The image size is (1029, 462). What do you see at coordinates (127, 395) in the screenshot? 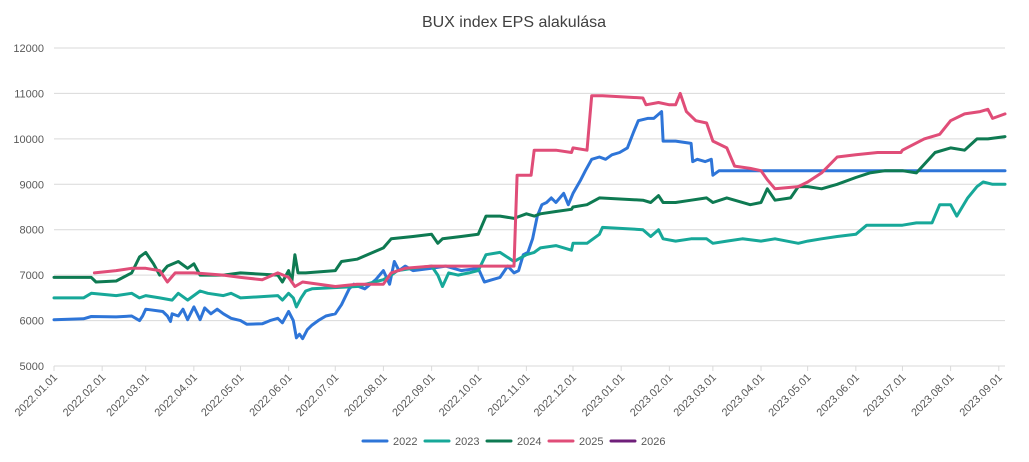
I see `x-tick-label: 2022.03.01` at bounding box center [127, 395].